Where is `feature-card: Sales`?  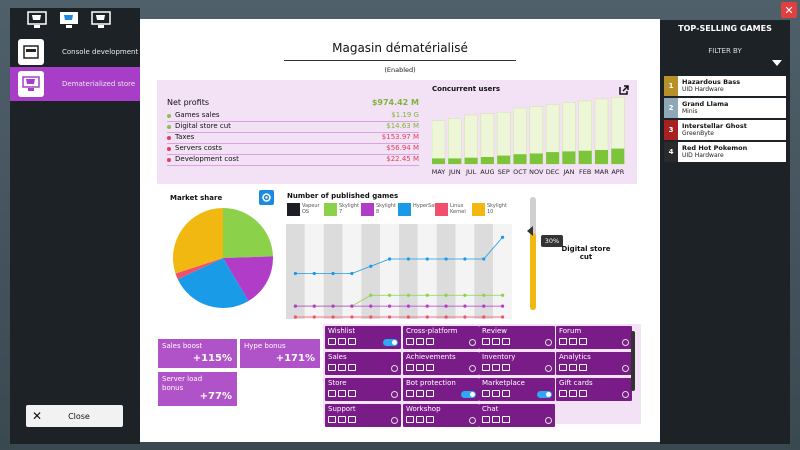 feature-card: Sales is located at coordinates (363, 363).